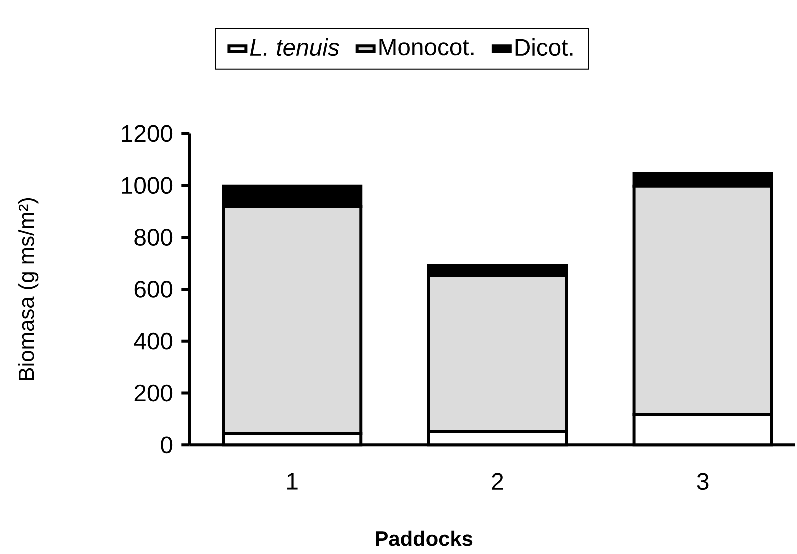 Image resolution: width=797 pixels, height=554 pixels. I want to click on legend-label: Dicot., so click(544, 47).